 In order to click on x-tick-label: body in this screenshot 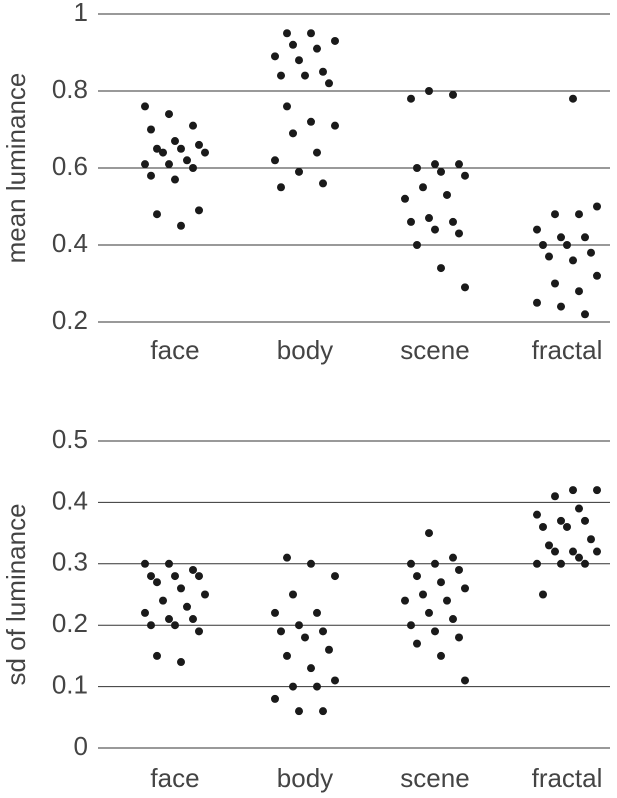, I will do `click(305, 350)`.